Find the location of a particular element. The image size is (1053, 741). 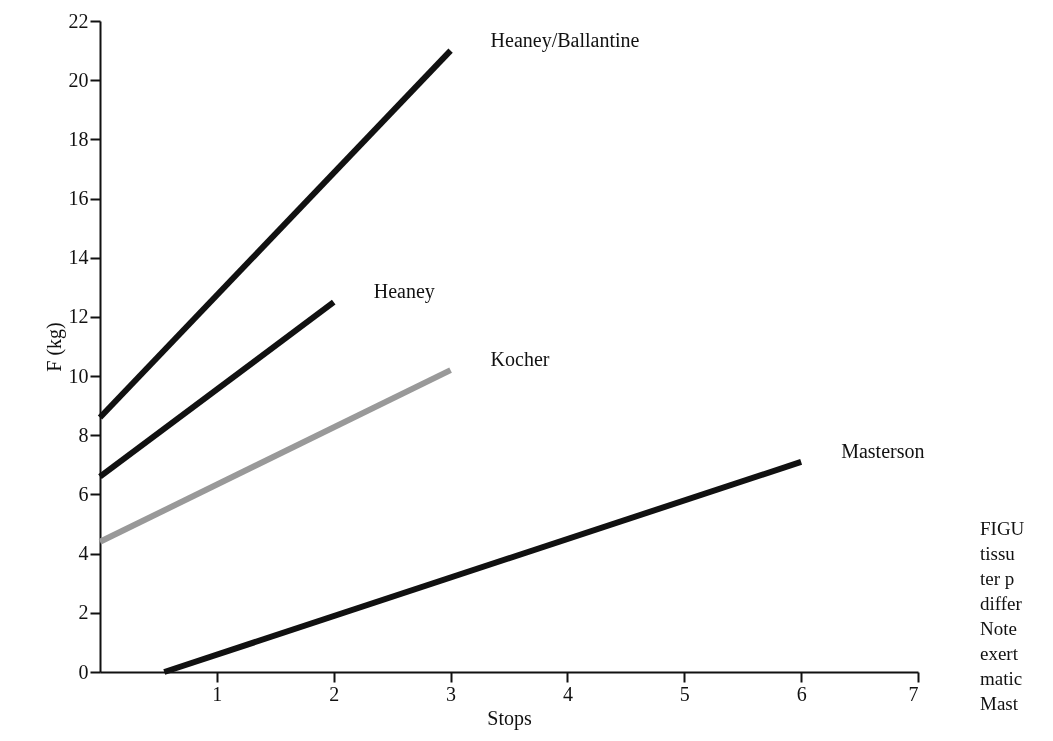

y-tick-label: 14 is located at coordinates (78, 257).